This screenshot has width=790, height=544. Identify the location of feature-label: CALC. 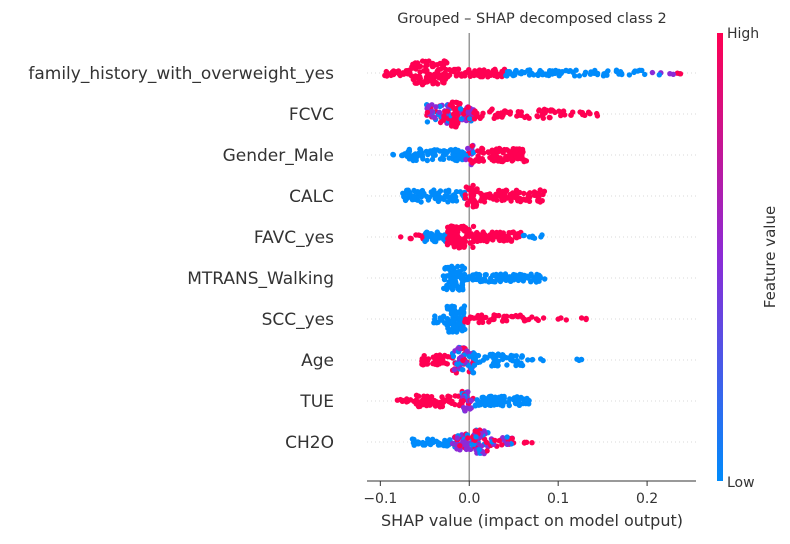
(311, 197).